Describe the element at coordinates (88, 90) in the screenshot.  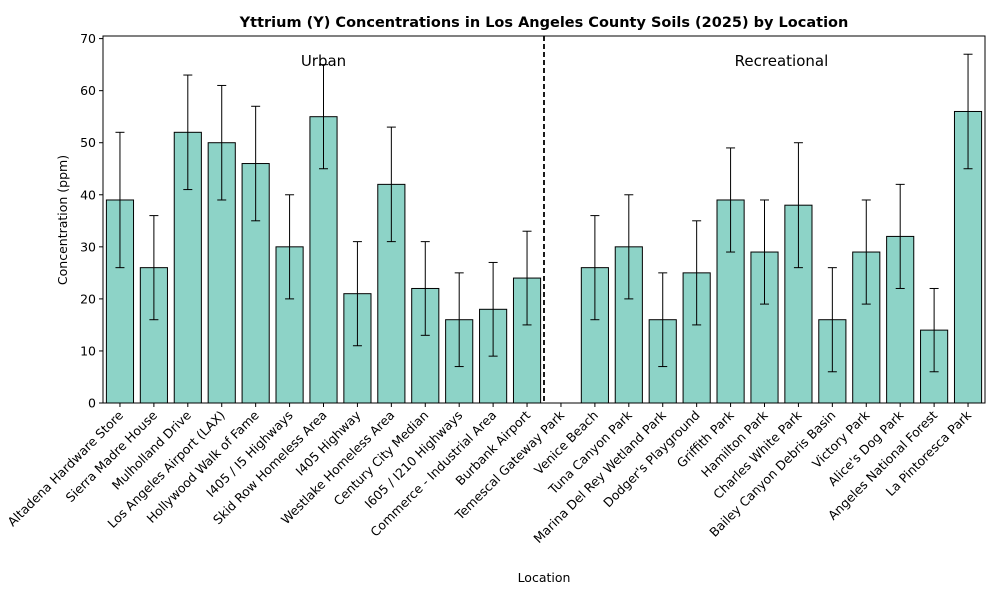
I see `y-tick-label: 60` at that location.